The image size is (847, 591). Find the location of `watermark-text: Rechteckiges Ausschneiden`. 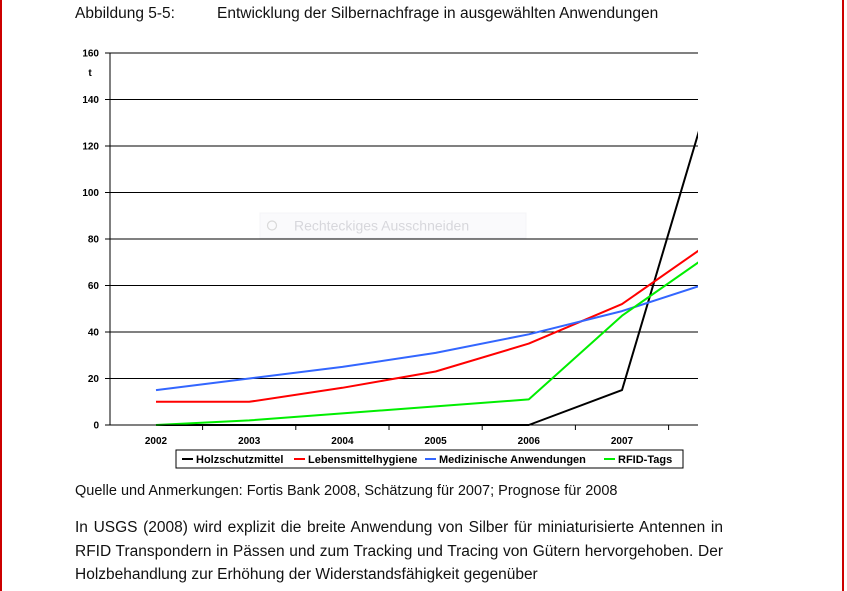

watermark-text: Rechteckiges Ausschneiden is located at coordinates (381, 226).